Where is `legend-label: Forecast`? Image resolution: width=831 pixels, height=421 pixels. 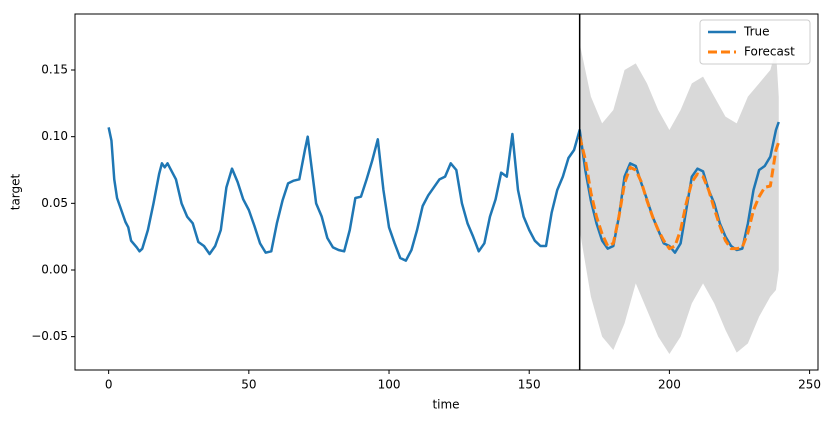
legend-label: Forecast is located at coordinates (769, 52).